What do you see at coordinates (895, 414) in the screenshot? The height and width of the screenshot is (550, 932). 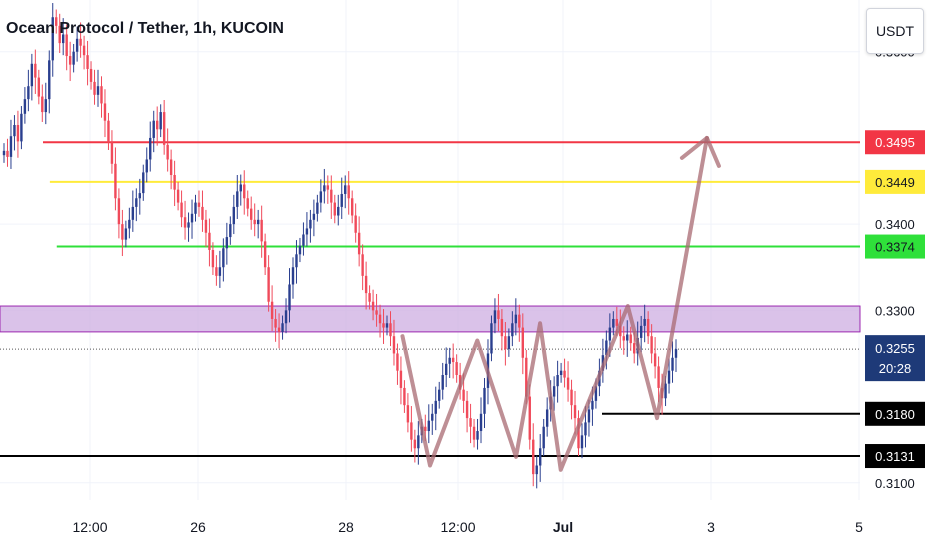 I see `level-price-label: 0.3180` at bounding box center [895, 414].